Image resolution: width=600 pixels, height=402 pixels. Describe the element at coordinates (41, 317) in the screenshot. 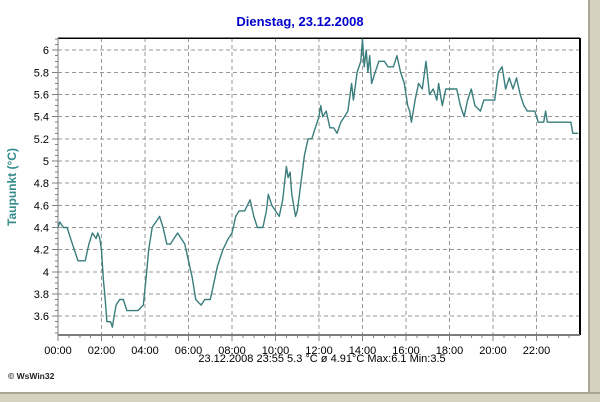

I see `y-tick-label: 3.6` at that location.